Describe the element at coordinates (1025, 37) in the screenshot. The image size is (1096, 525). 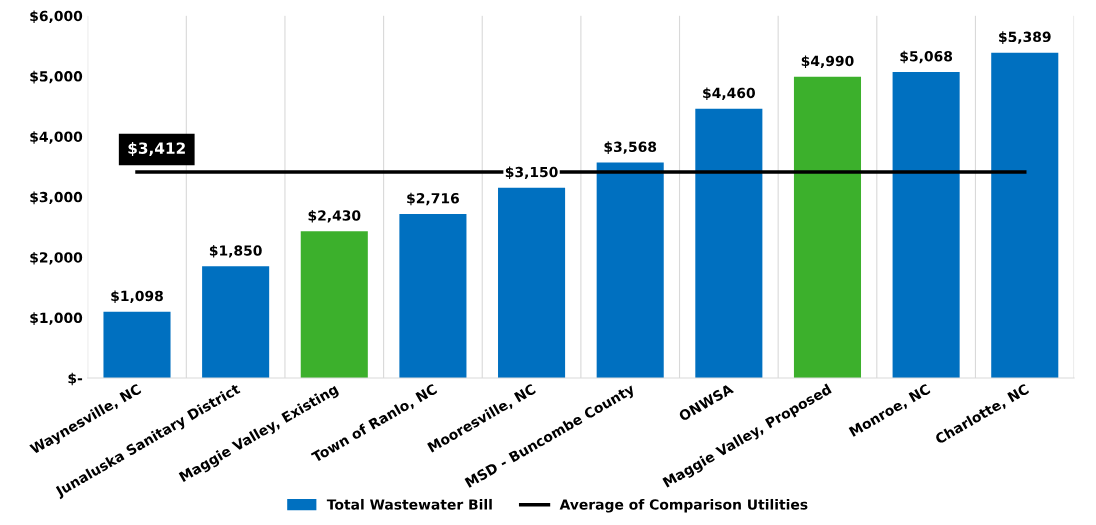
I see `data-label: $5,389` at that location.